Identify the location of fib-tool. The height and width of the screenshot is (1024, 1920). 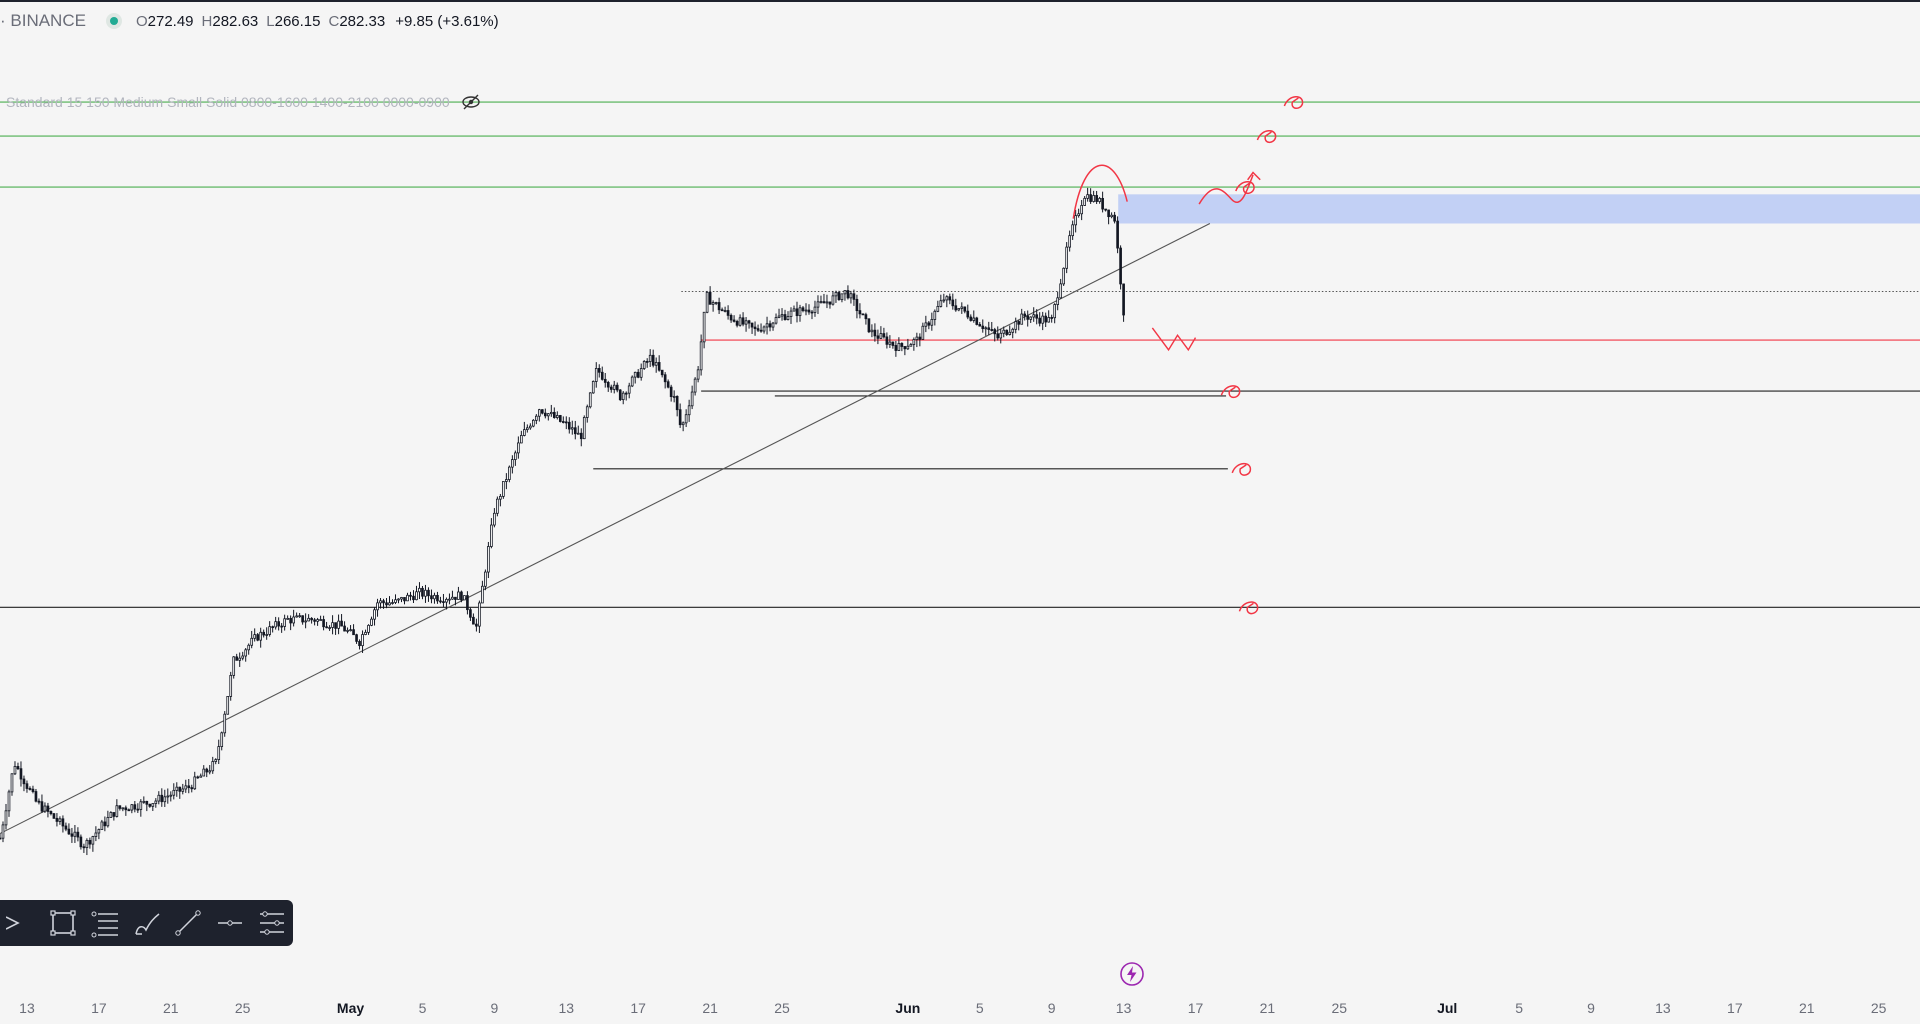
(105, 923).